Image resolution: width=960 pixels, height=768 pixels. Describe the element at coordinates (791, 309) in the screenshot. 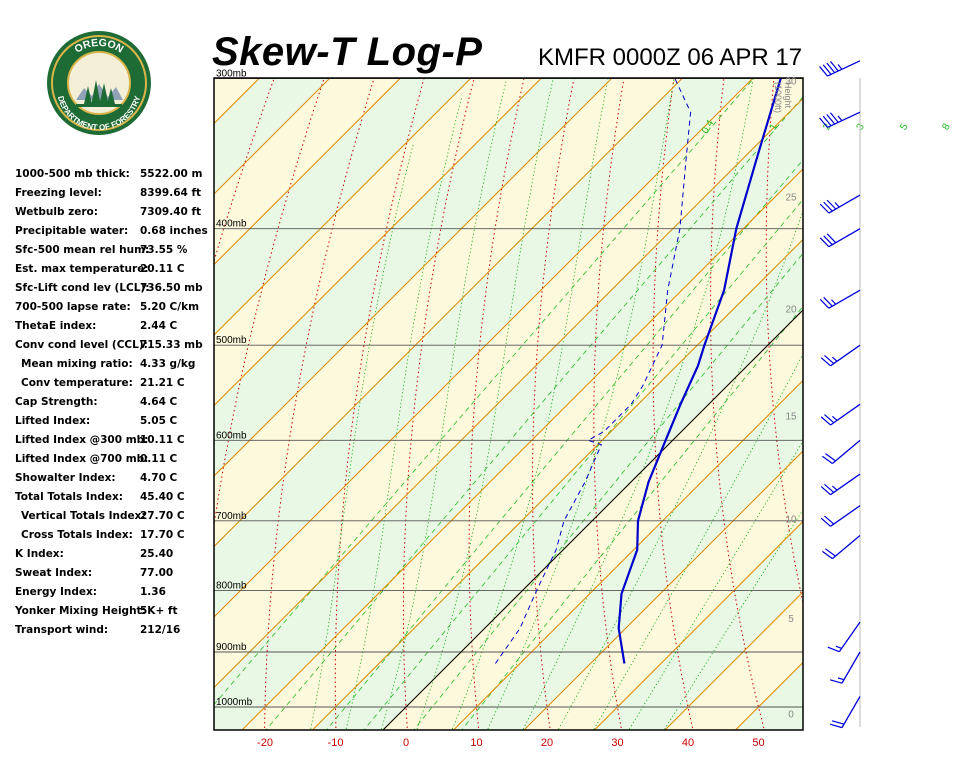

I see `height-tick-label: 20` at that location.